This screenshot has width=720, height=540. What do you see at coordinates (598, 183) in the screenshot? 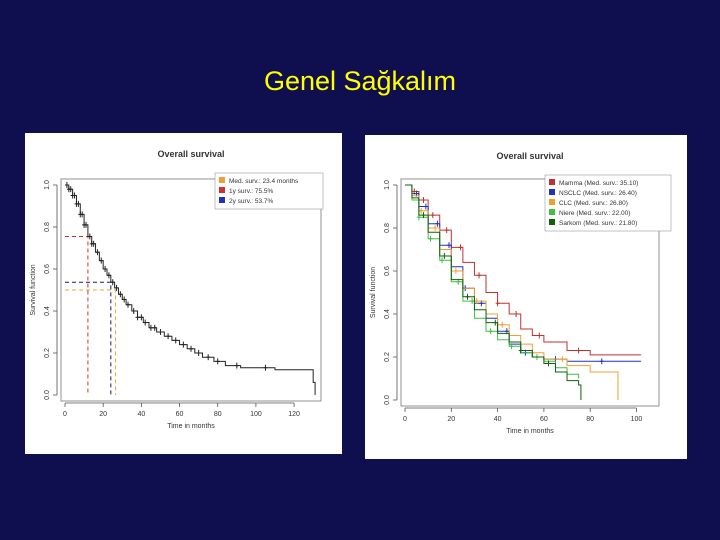
I see `legend-label: Mamma (Med. surv.: 35.10)` at bounding box center [598, 183].